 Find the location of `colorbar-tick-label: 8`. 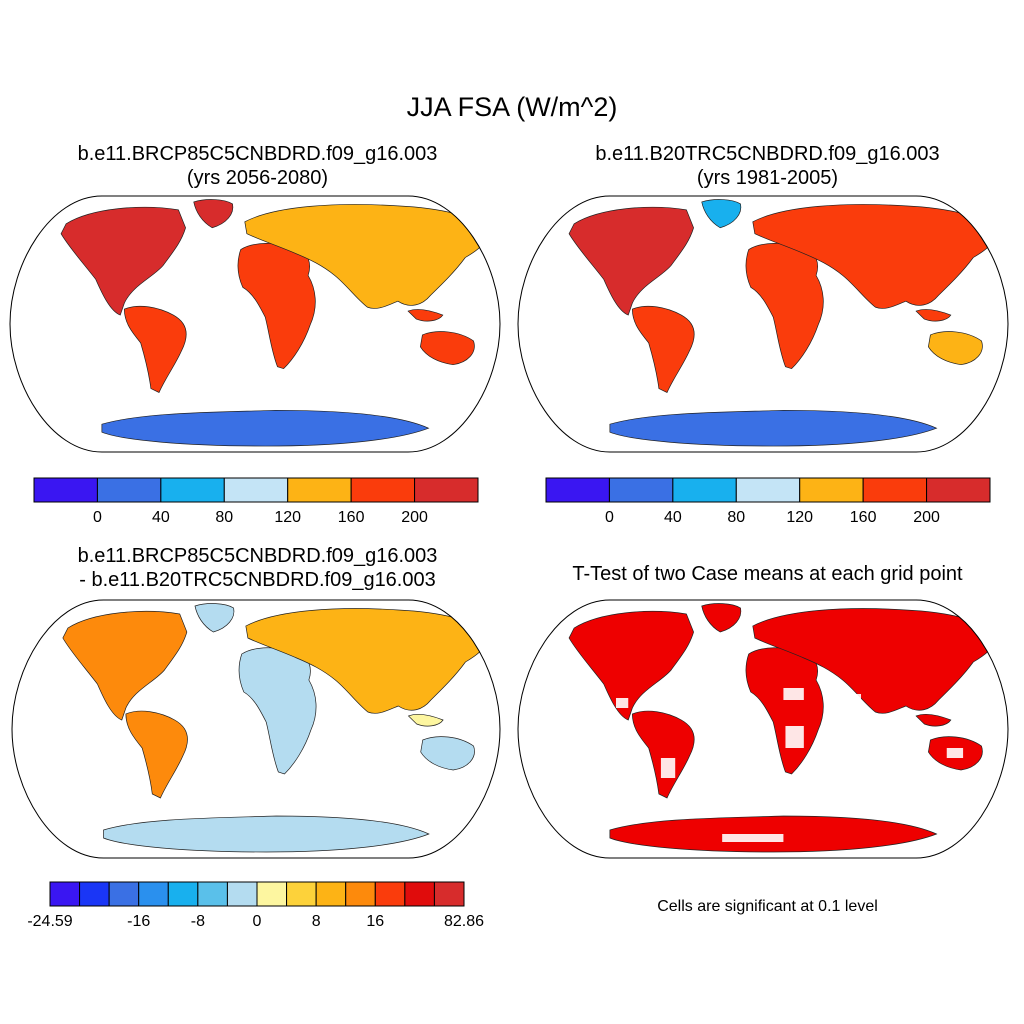

colorbar-tick-label: 8 is located at coordinates (316, 921).